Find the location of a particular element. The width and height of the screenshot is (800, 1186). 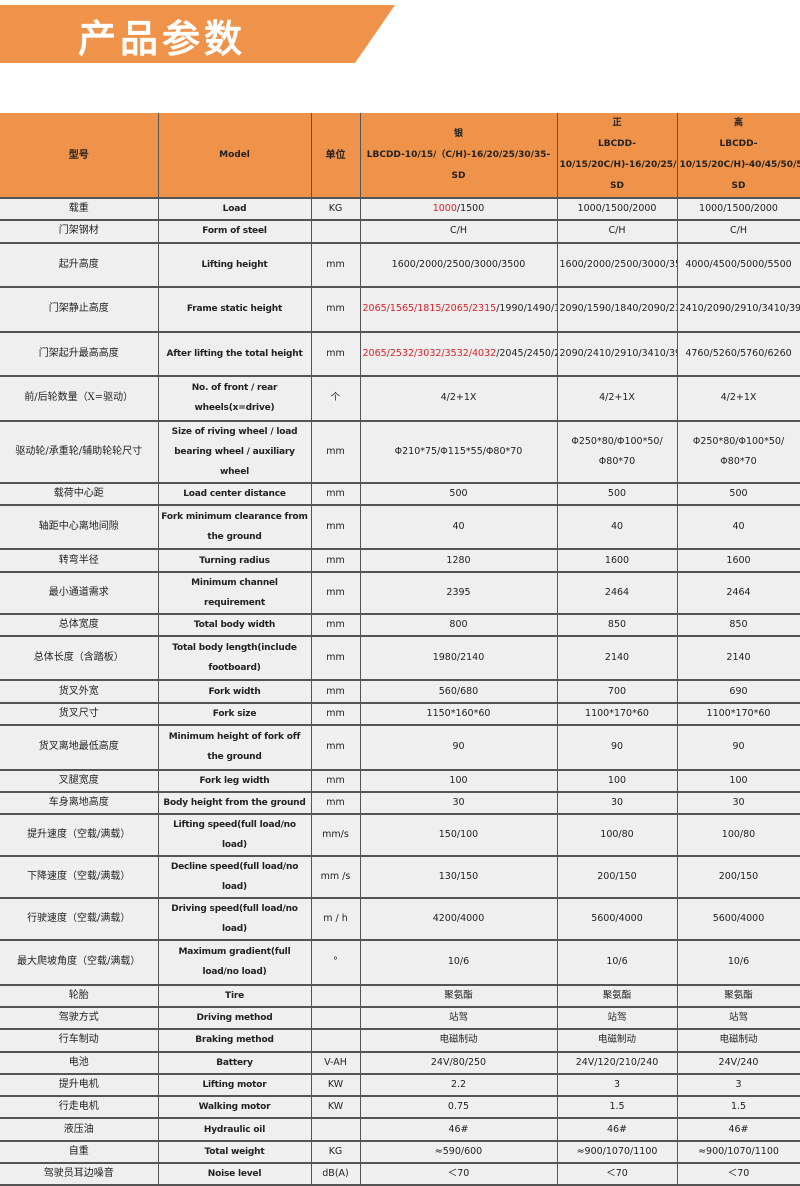

table-row: 载荷中心距 Load center distance mm 500 500 500 is located at coordinates (400, 494).